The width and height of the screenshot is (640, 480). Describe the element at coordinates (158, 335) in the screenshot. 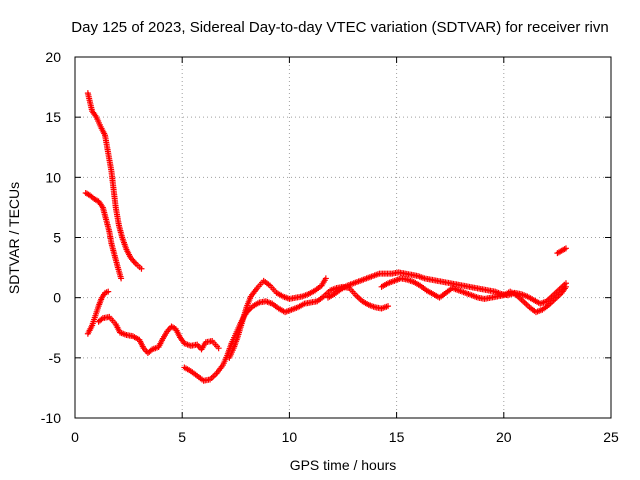

I see `series-arc-d` at that location.